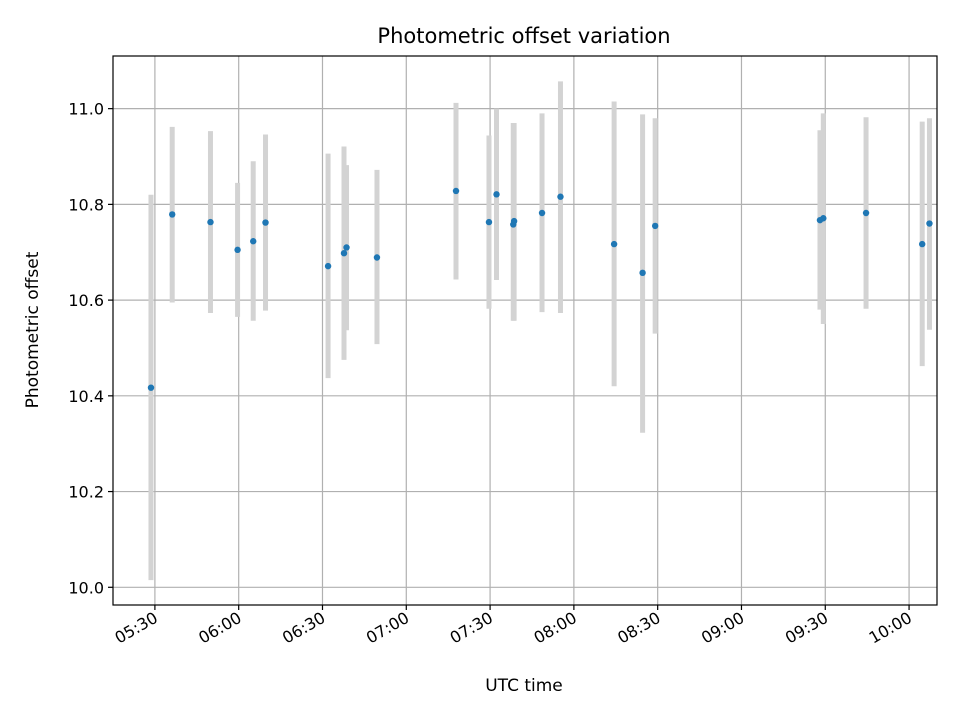  What do you see at coordinates (90, 348) in the screenshot?
I see `y-axis-ticks: 10.0 10.2 10.4 10.6 10.8 11.0` at bounding box center [90, 348].